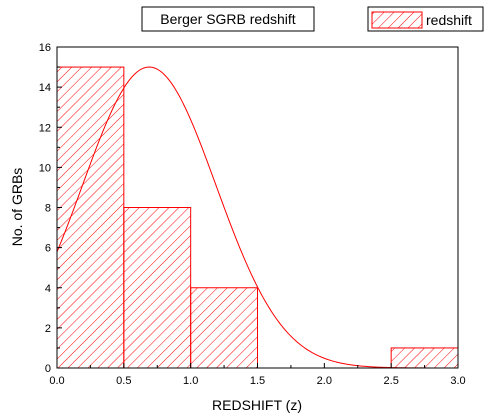 The image size is (485, 420). I want to click on x-axis-ticks: 0.0 0.5 1.0 1.5 2.0 2.5 3.0, so click(257, 375).